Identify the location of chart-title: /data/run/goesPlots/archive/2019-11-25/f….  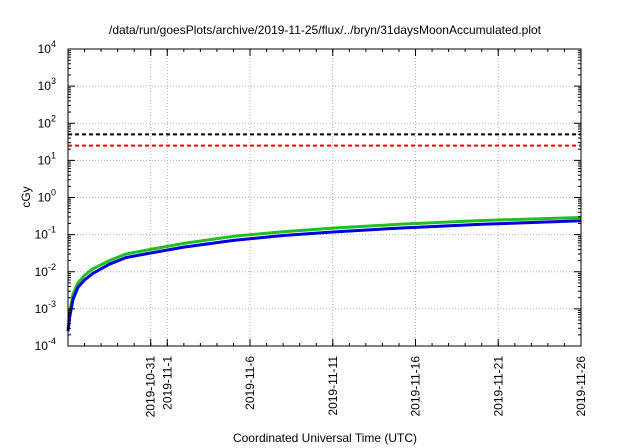
(325, 30).